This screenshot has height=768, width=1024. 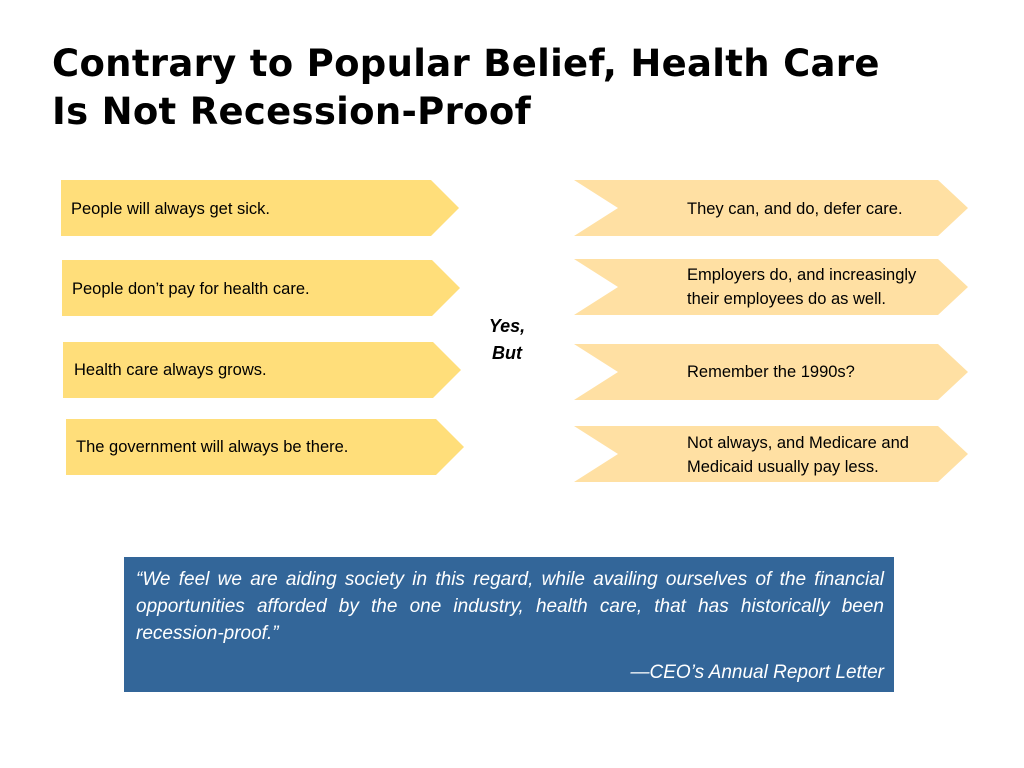 I want to click on response-text: They can, and do, defer care., so click(x=795, y=209).